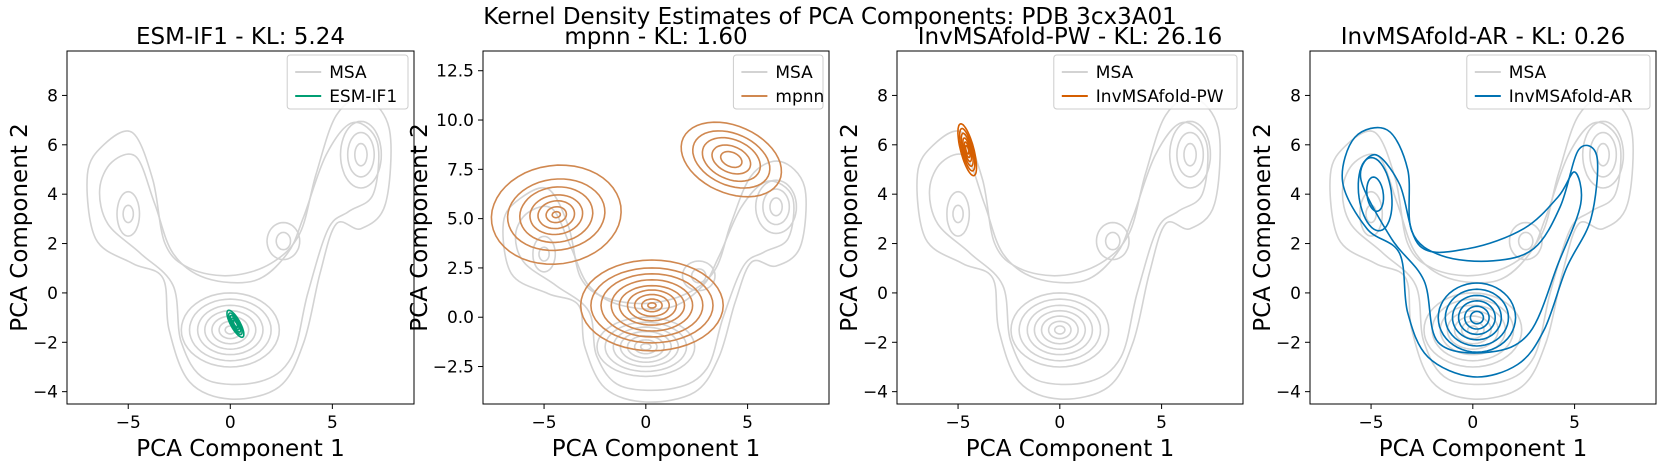  What do you see at coordinates (460, 318) in the screenshot?
I see `y-tick-label: 0.0` at bounding box center [460, 318].